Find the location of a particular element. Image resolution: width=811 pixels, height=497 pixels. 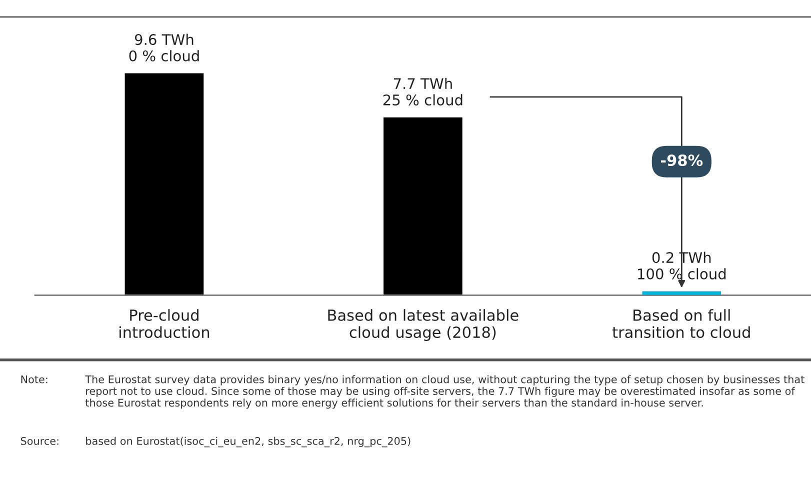

data-label: 7.7 TWh 25 % cloud is located at coordinates (422, 92).